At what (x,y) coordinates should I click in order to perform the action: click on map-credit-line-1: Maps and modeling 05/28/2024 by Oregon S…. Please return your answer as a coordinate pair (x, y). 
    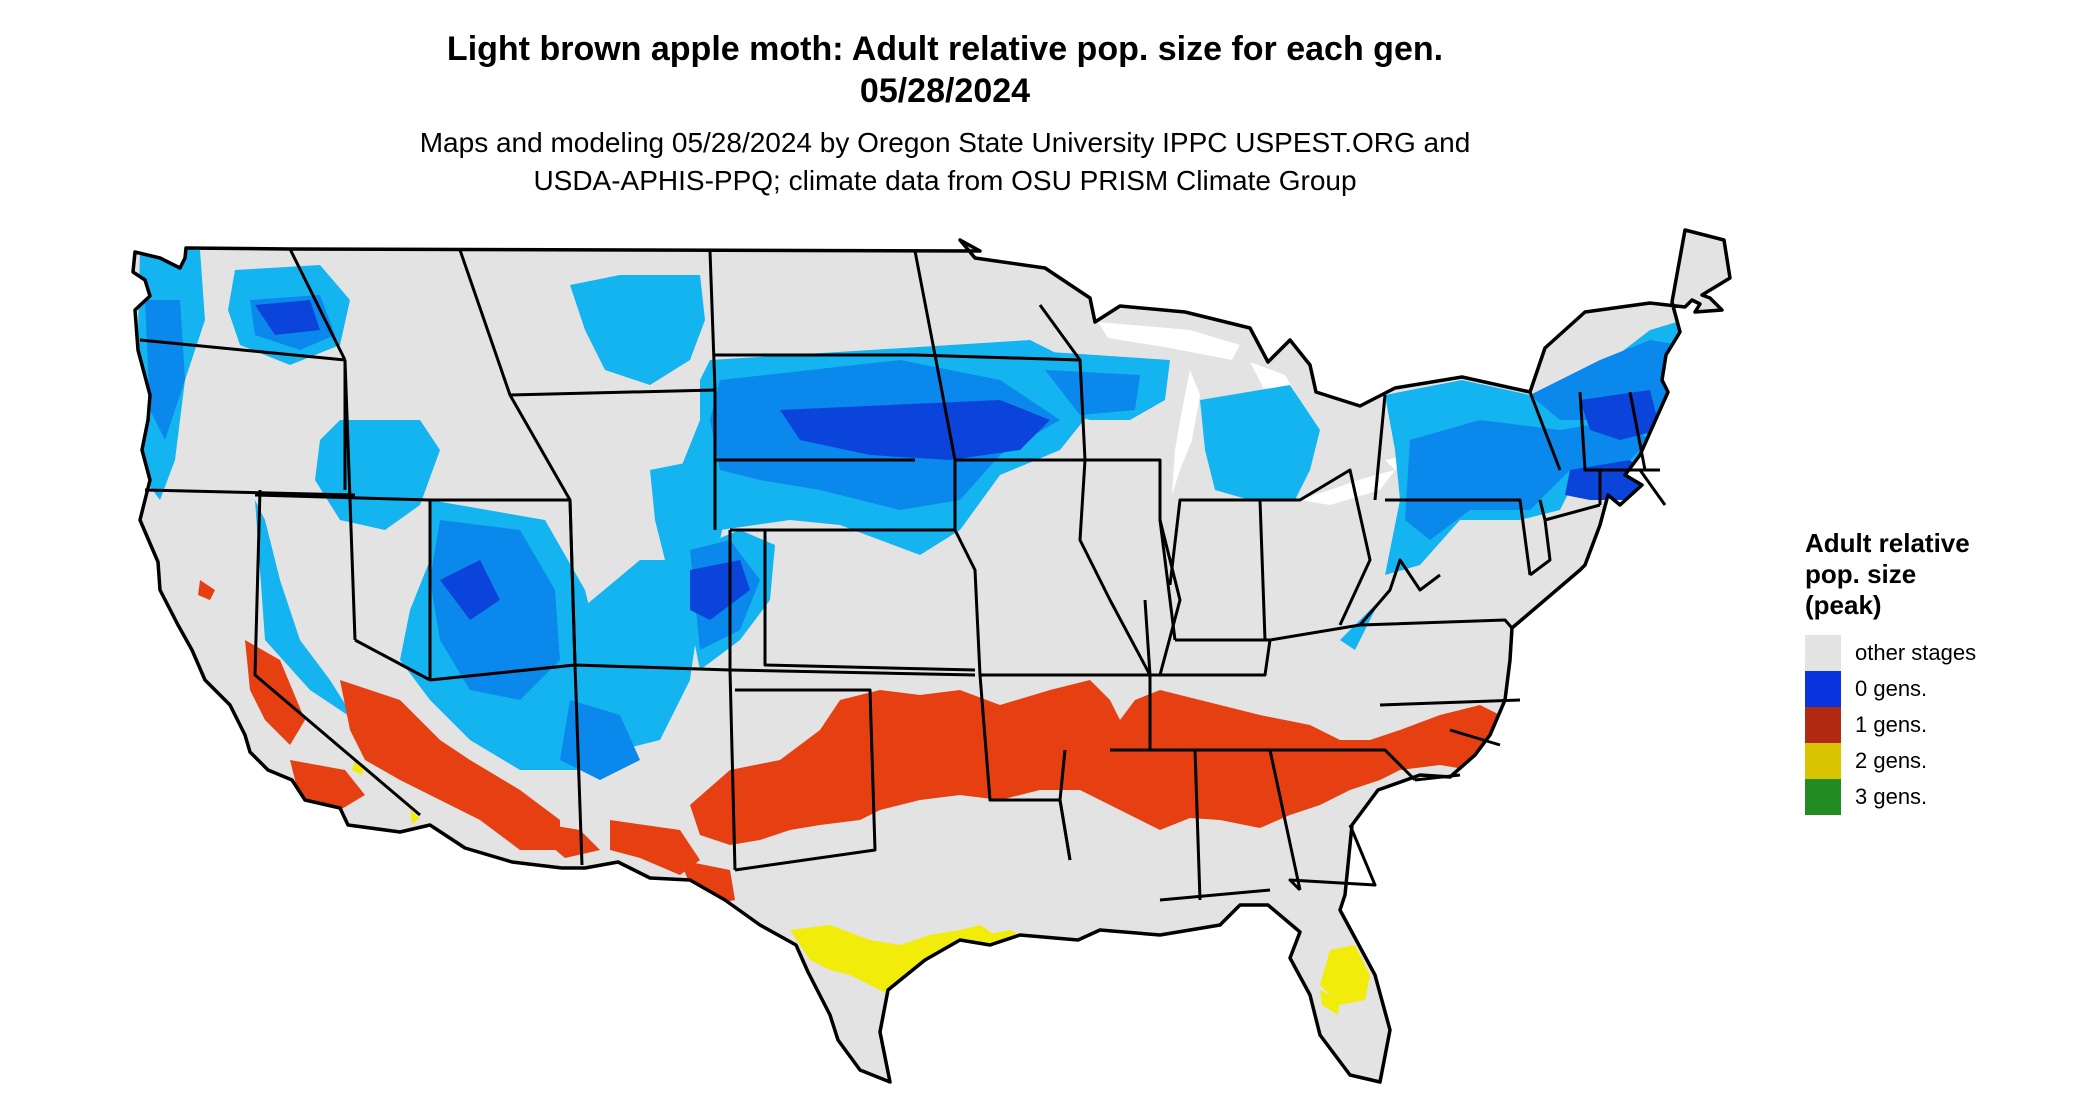
    Looking at the image, I should click on (945, 142).